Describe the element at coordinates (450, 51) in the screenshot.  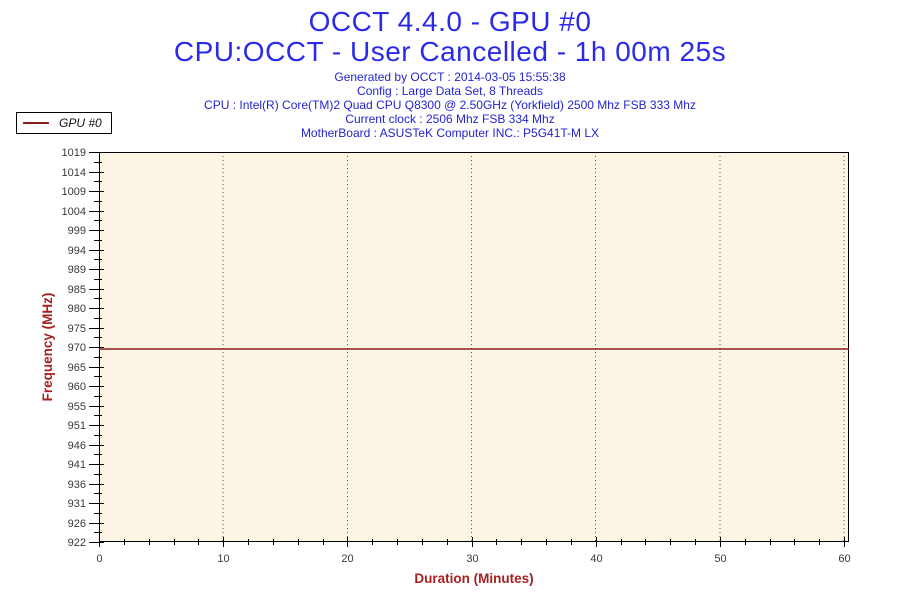
I see `page-subtitle: CPU:OCCT - User Cancelled - 1h 00m 25s` at that location.